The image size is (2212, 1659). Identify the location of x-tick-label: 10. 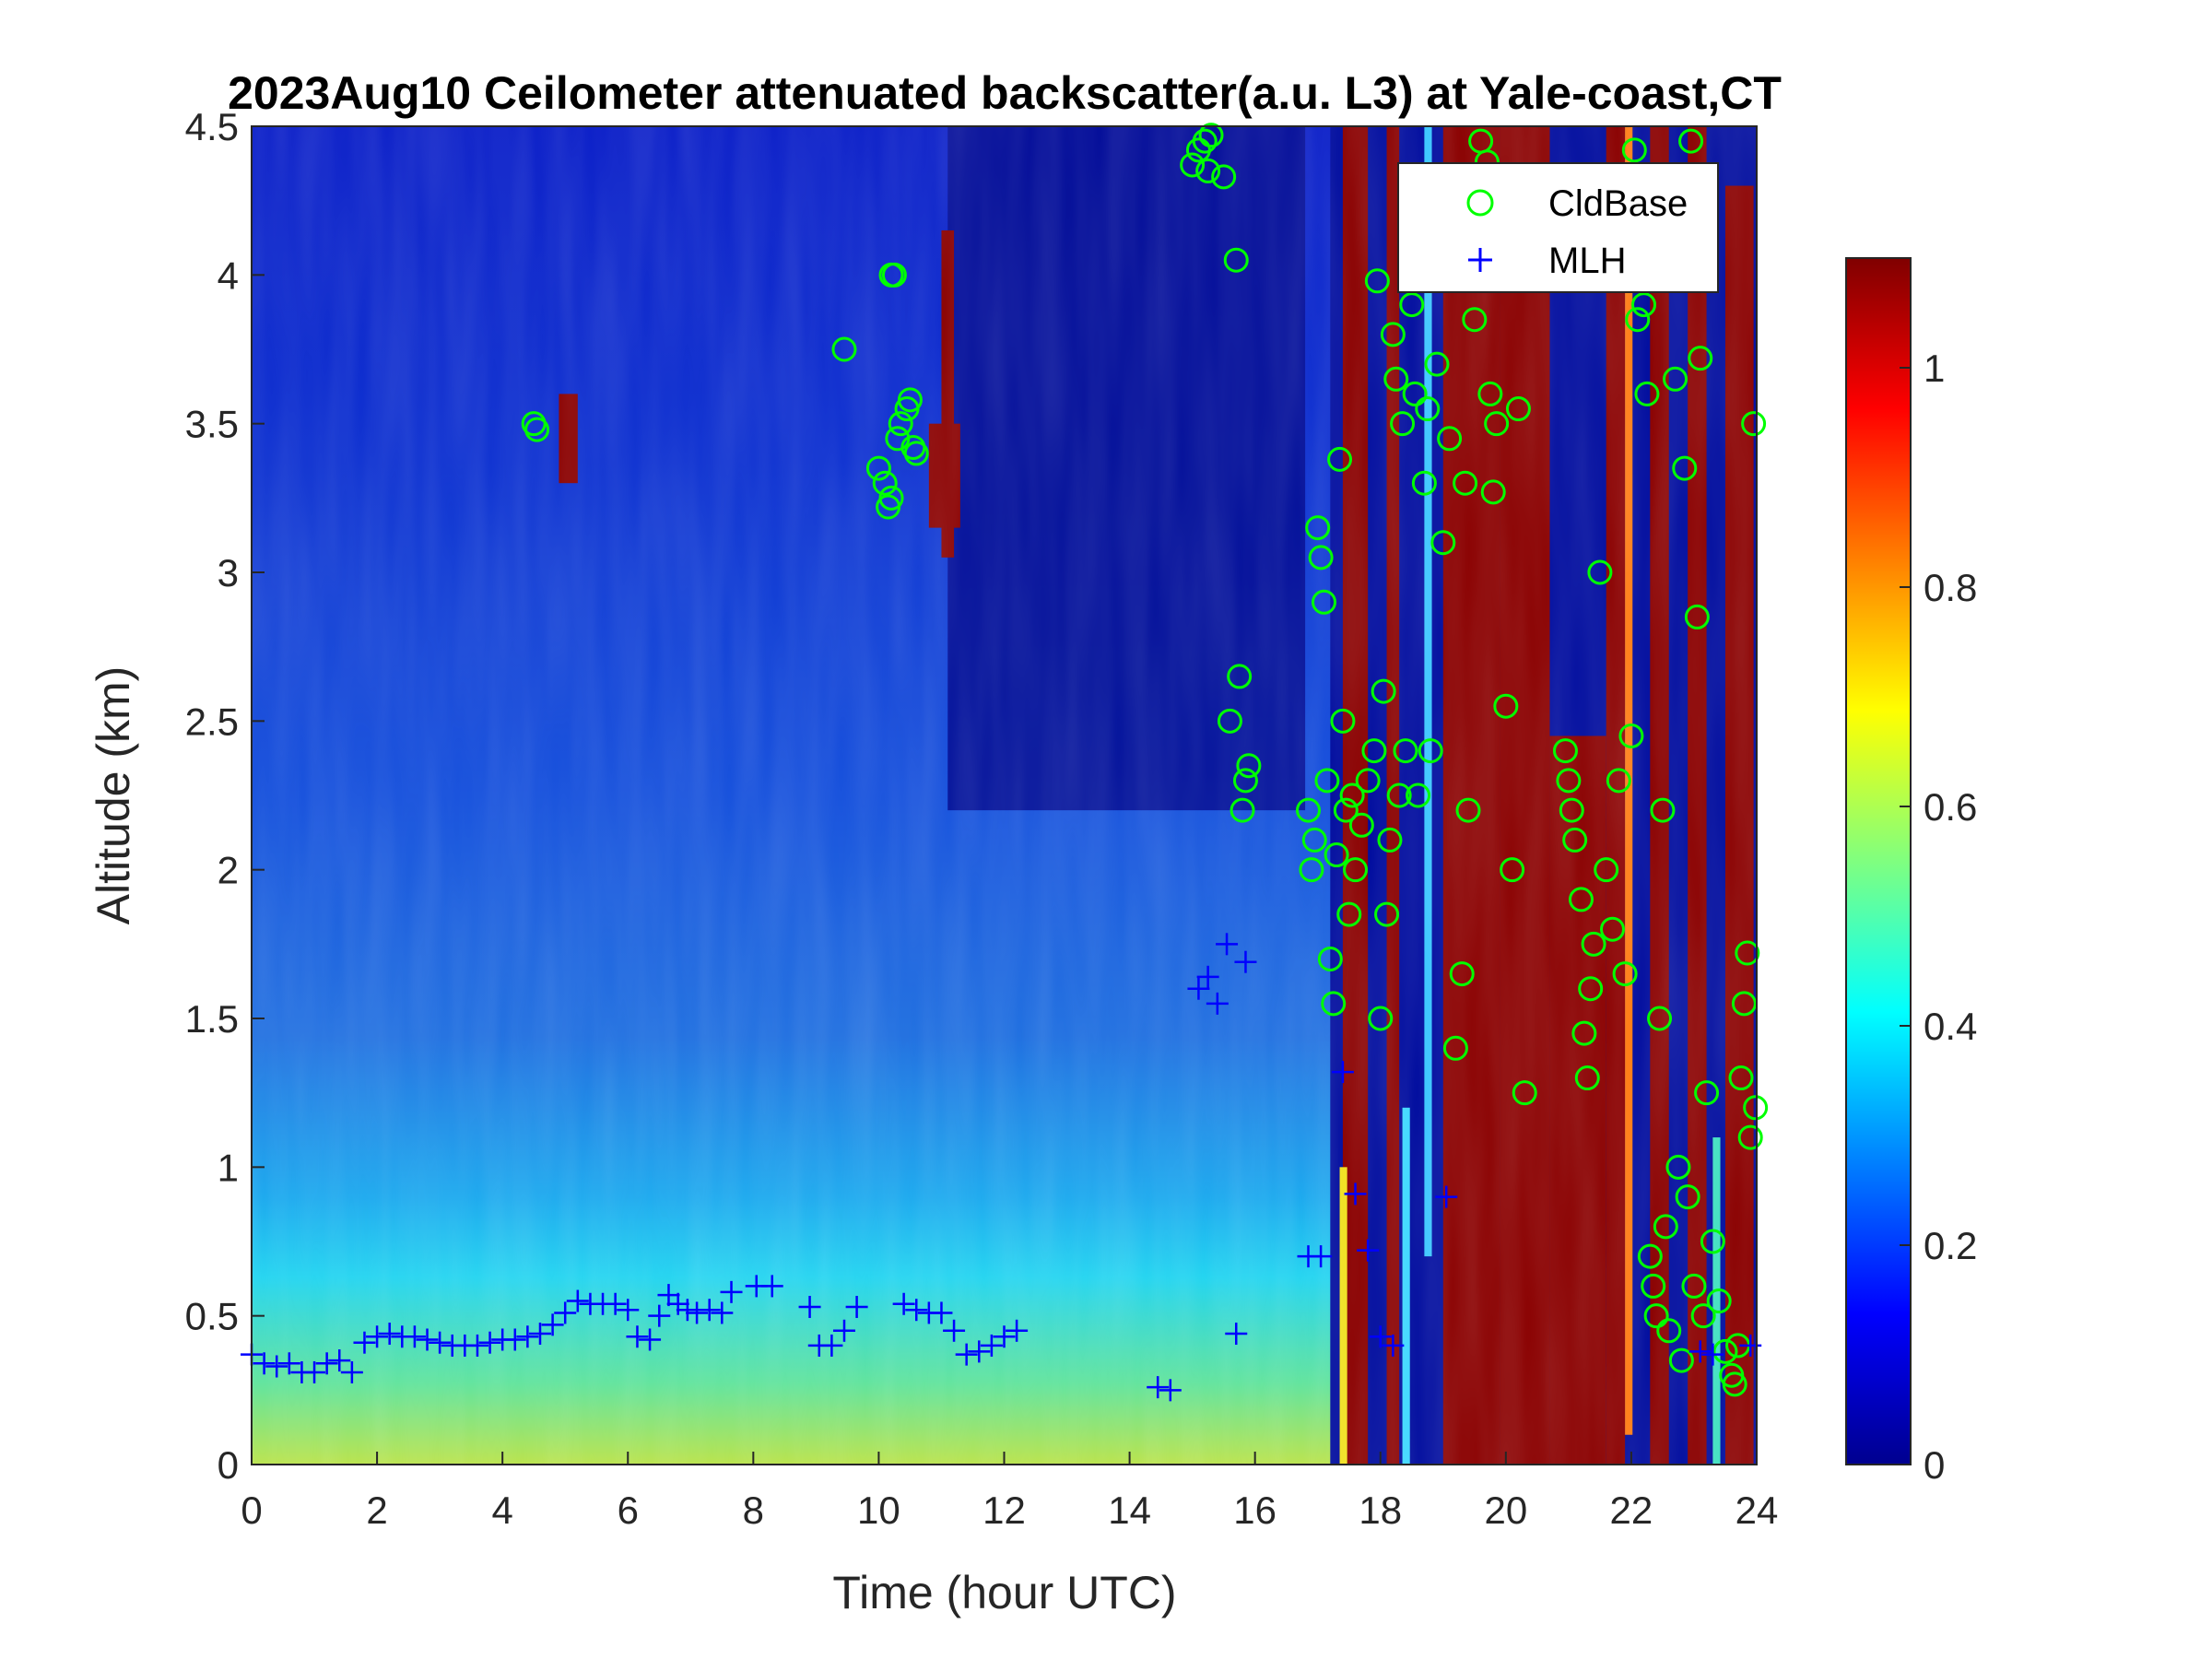
(878, 1510).